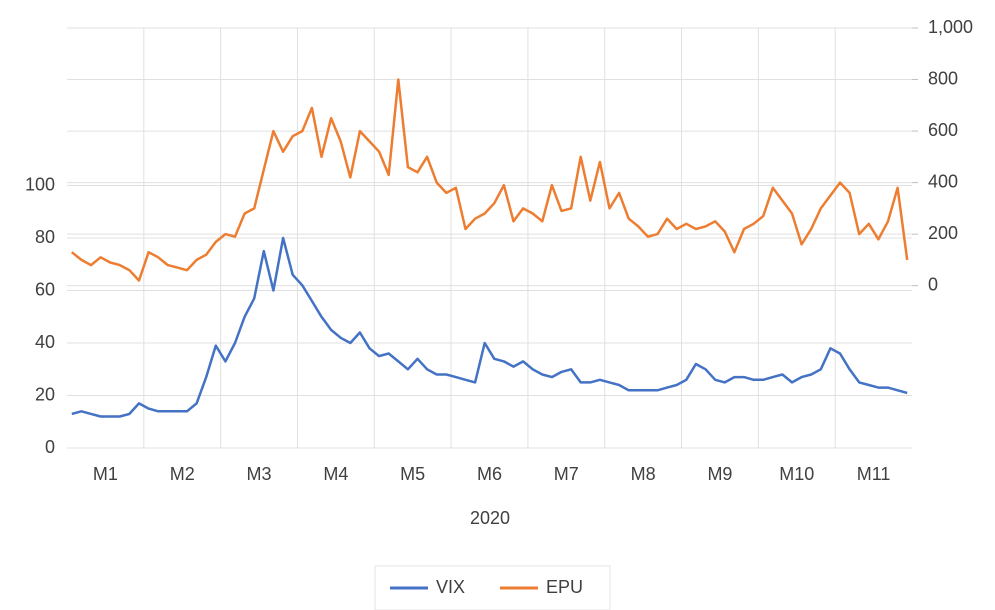  I want to click on x-tick-label: M7, so click(566, 474).